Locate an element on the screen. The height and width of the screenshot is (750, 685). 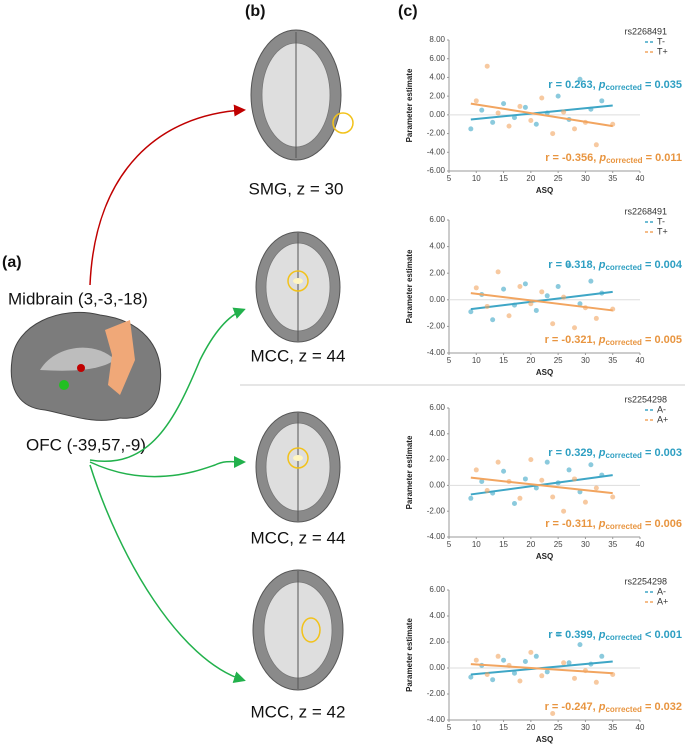
y-axis-label: Parameter estimate is located at coordinates (409, 655).